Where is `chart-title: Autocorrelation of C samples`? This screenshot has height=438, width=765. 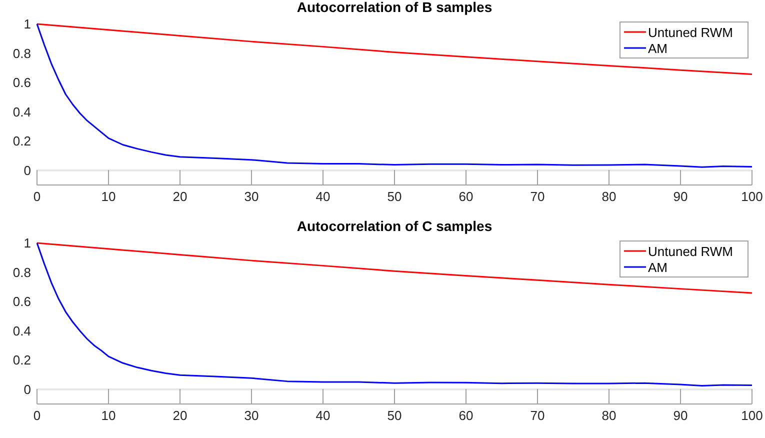
chart-title: Autocorrelation of C samples is located at coordinates (394, 226).